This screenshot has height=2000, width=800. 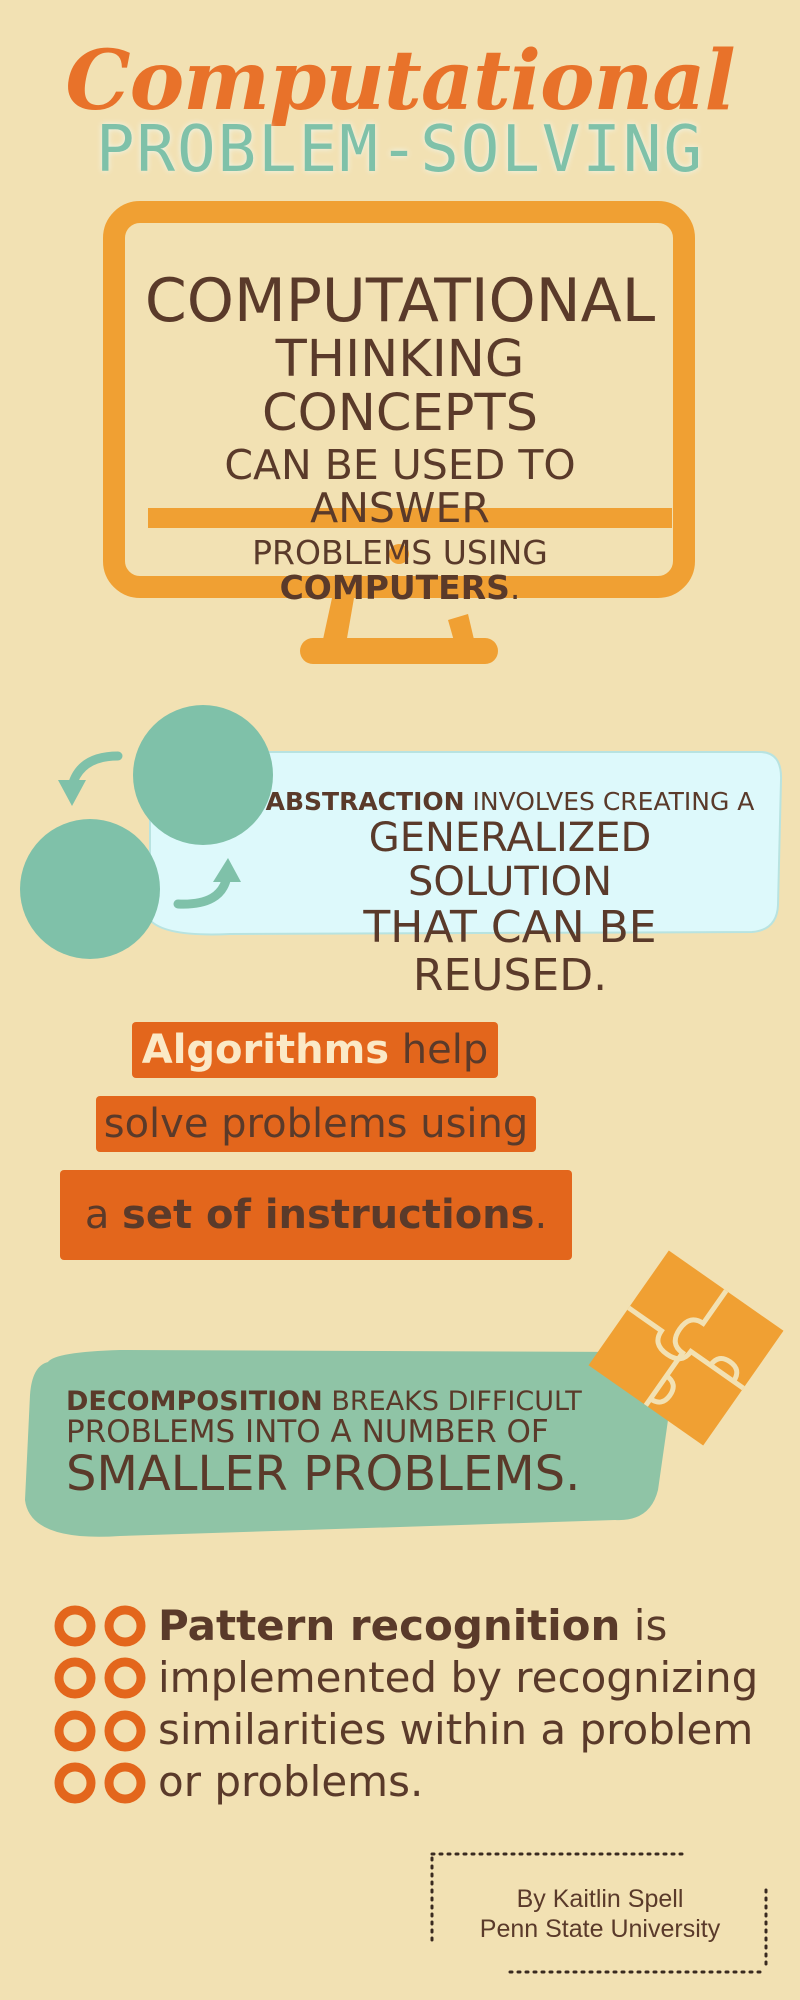 I want to click on monitor-line-2: THINKING CONCEPTS, so click(x=400, y=386).